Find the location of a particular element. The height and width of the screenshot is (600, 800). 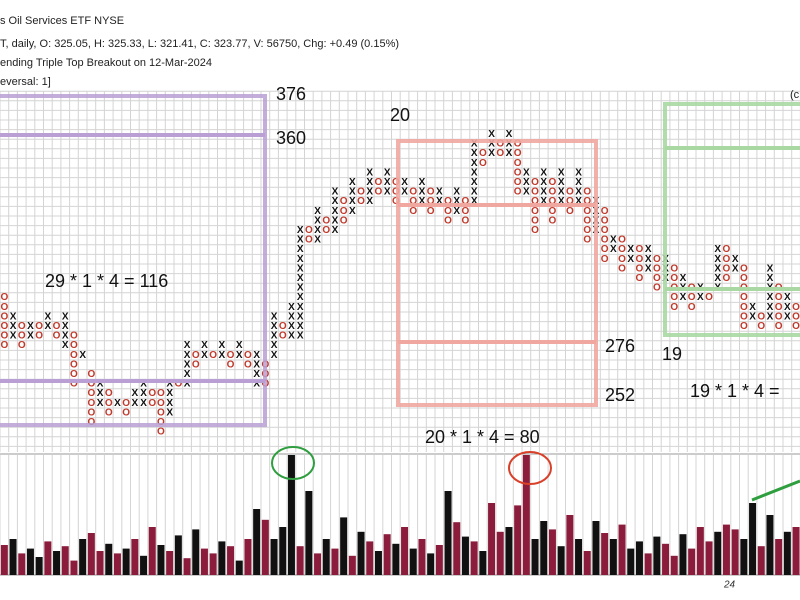

annotation: 29 * 1 * 4 = 116 is located at coordinates (106, 281).